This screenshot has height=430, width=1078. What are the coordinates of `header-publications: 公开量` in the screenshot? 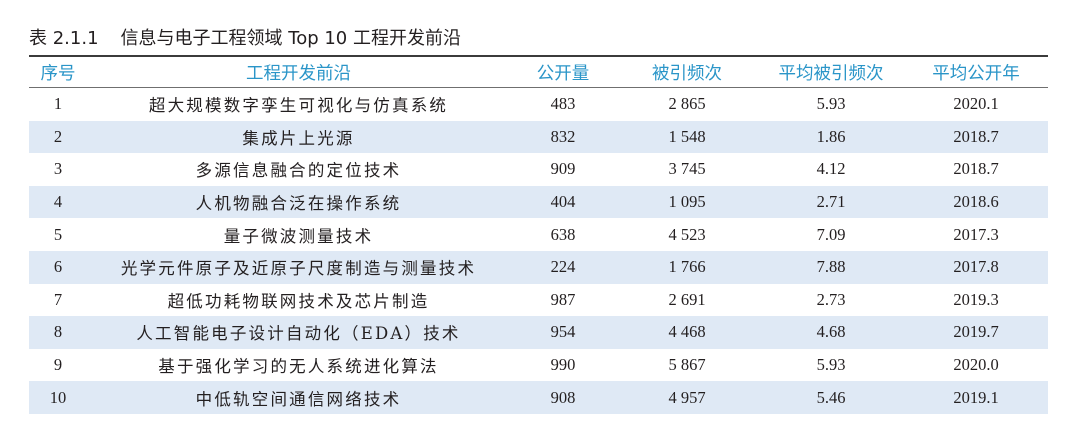 It's located at (563, 73).